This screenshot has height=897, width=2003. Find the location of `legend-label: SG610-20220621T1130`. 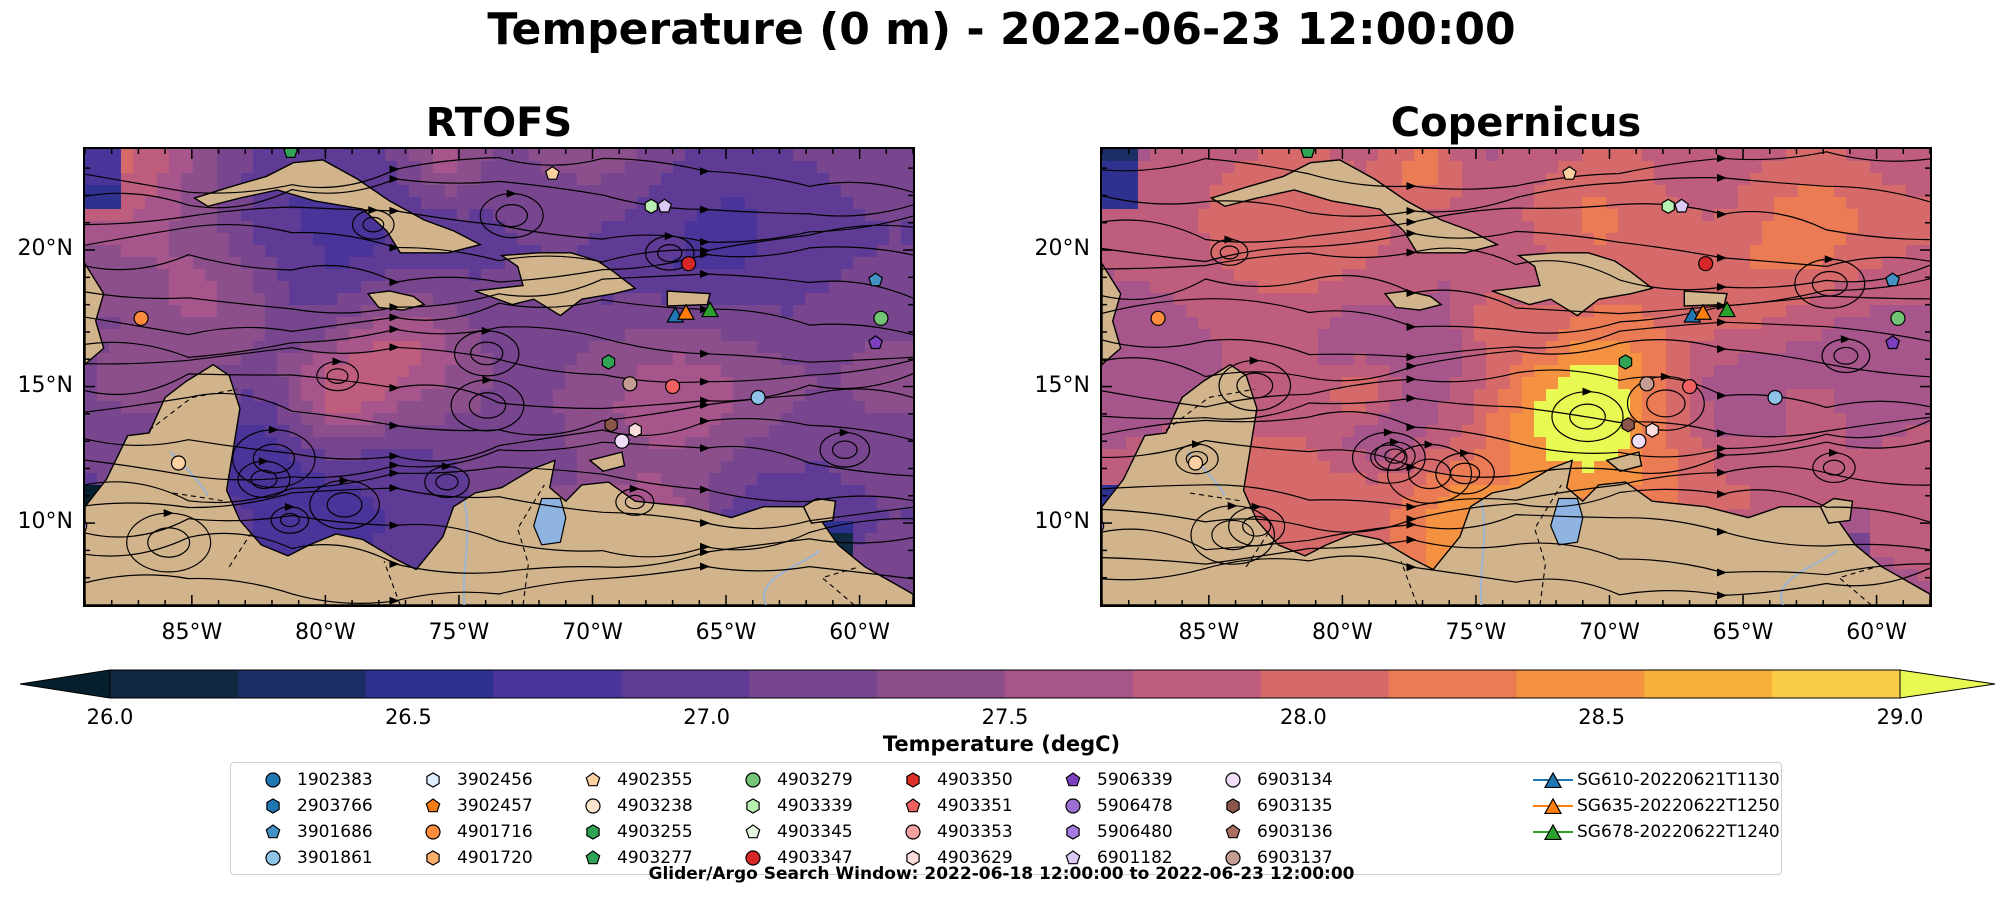

legend-label: SG610-20220621T1130 is located at coordinates (1678, 780).